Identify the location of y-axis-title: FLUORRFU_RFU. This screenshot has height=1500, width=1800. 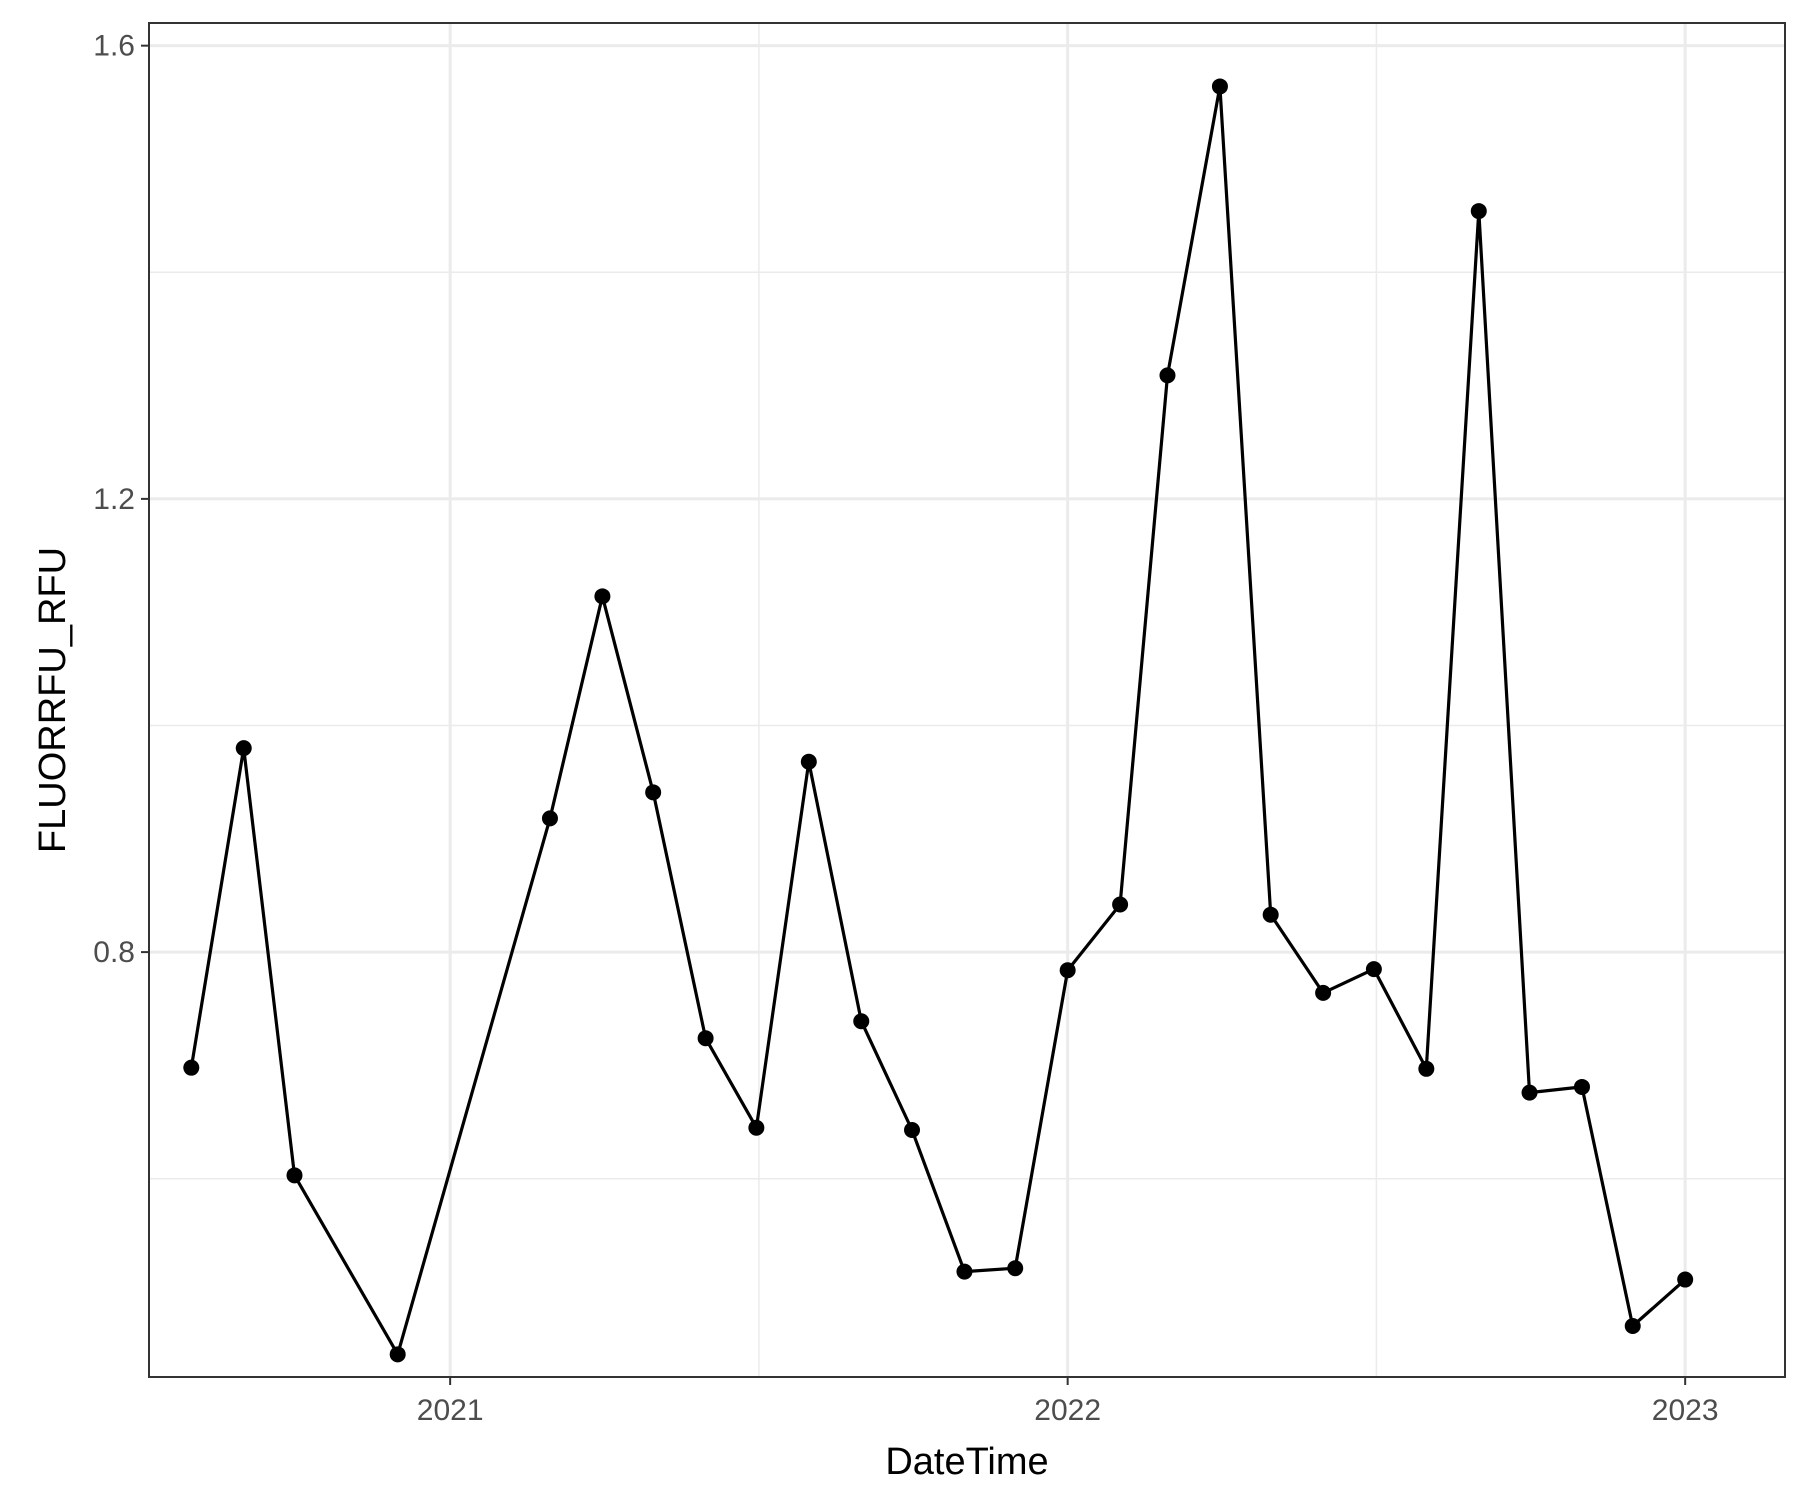
(53, 700).